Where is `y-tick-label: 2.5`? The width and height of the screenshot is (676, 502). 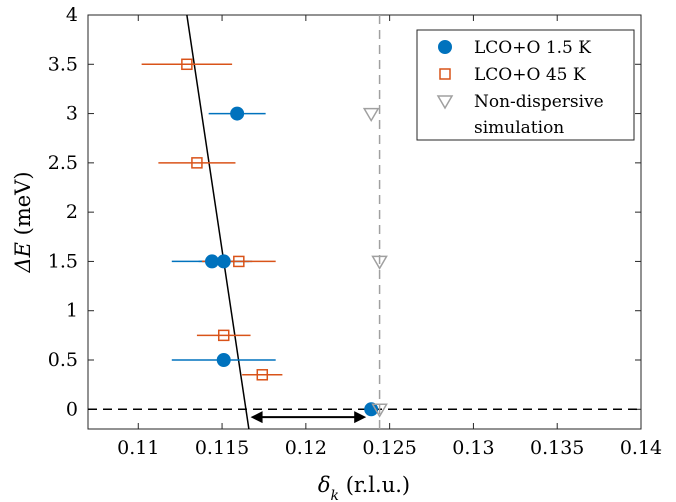
y-tick-label: 2.5 is located at coordinates (63, 163).